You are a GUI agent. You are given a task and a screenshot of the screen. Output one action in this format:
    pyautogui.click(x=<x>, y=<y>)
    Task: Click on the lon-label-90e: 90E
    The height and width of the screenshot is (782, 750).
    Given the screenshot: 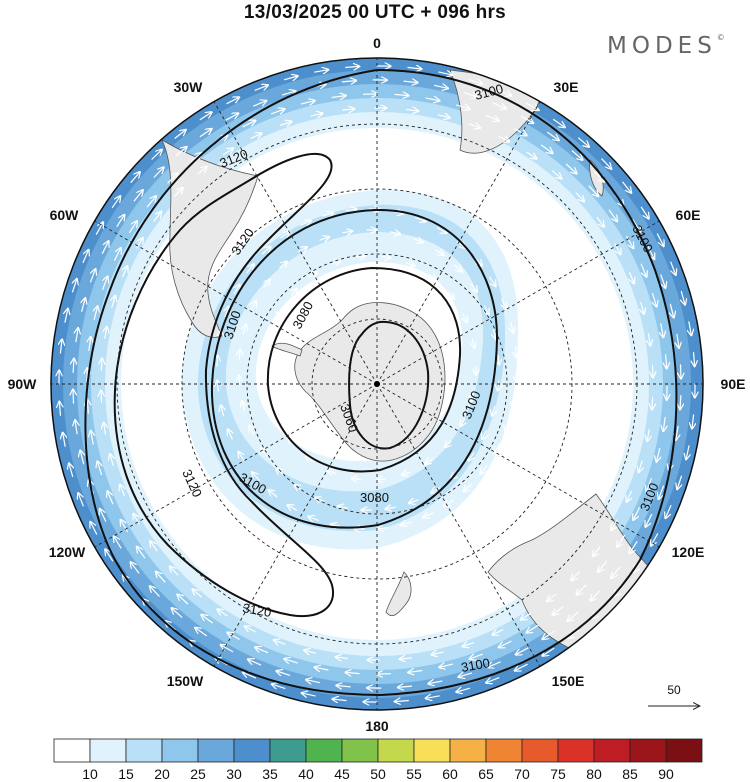 What is the action you would take?
    pyautogui.click(x=733, y=384)
    